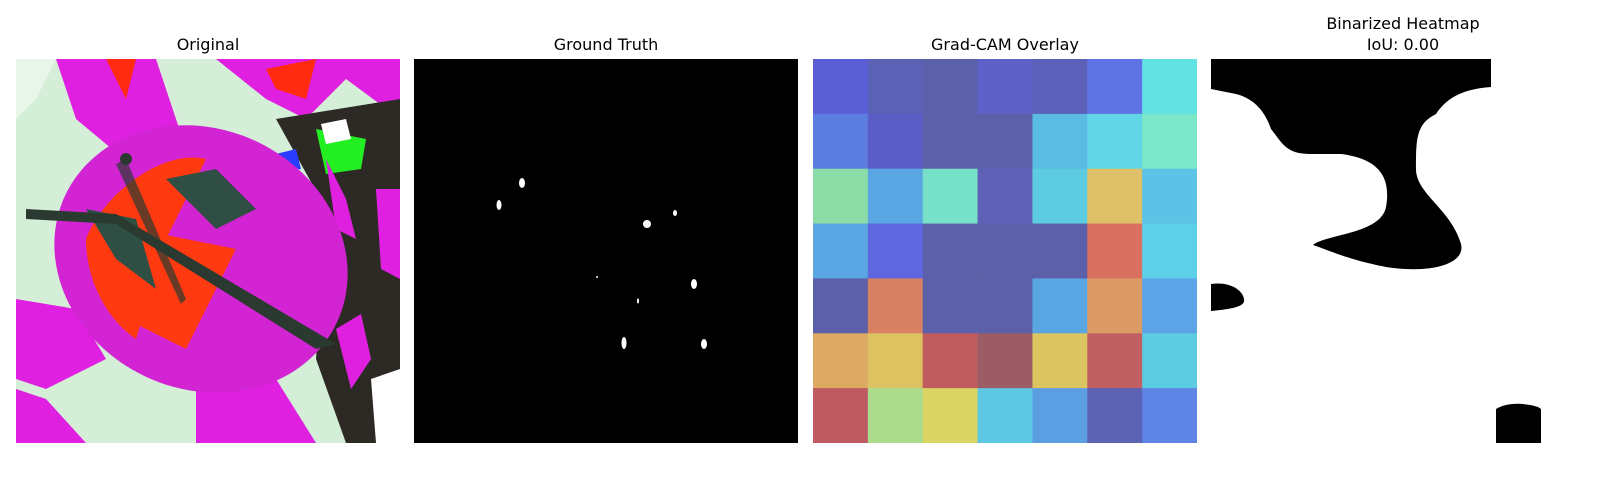 This screenshot has height=500, width=1600. Describe the element at coordinates (606, 44) in the screenshot. I see `panel-title-ground-truth: Ground Truth` at that location.